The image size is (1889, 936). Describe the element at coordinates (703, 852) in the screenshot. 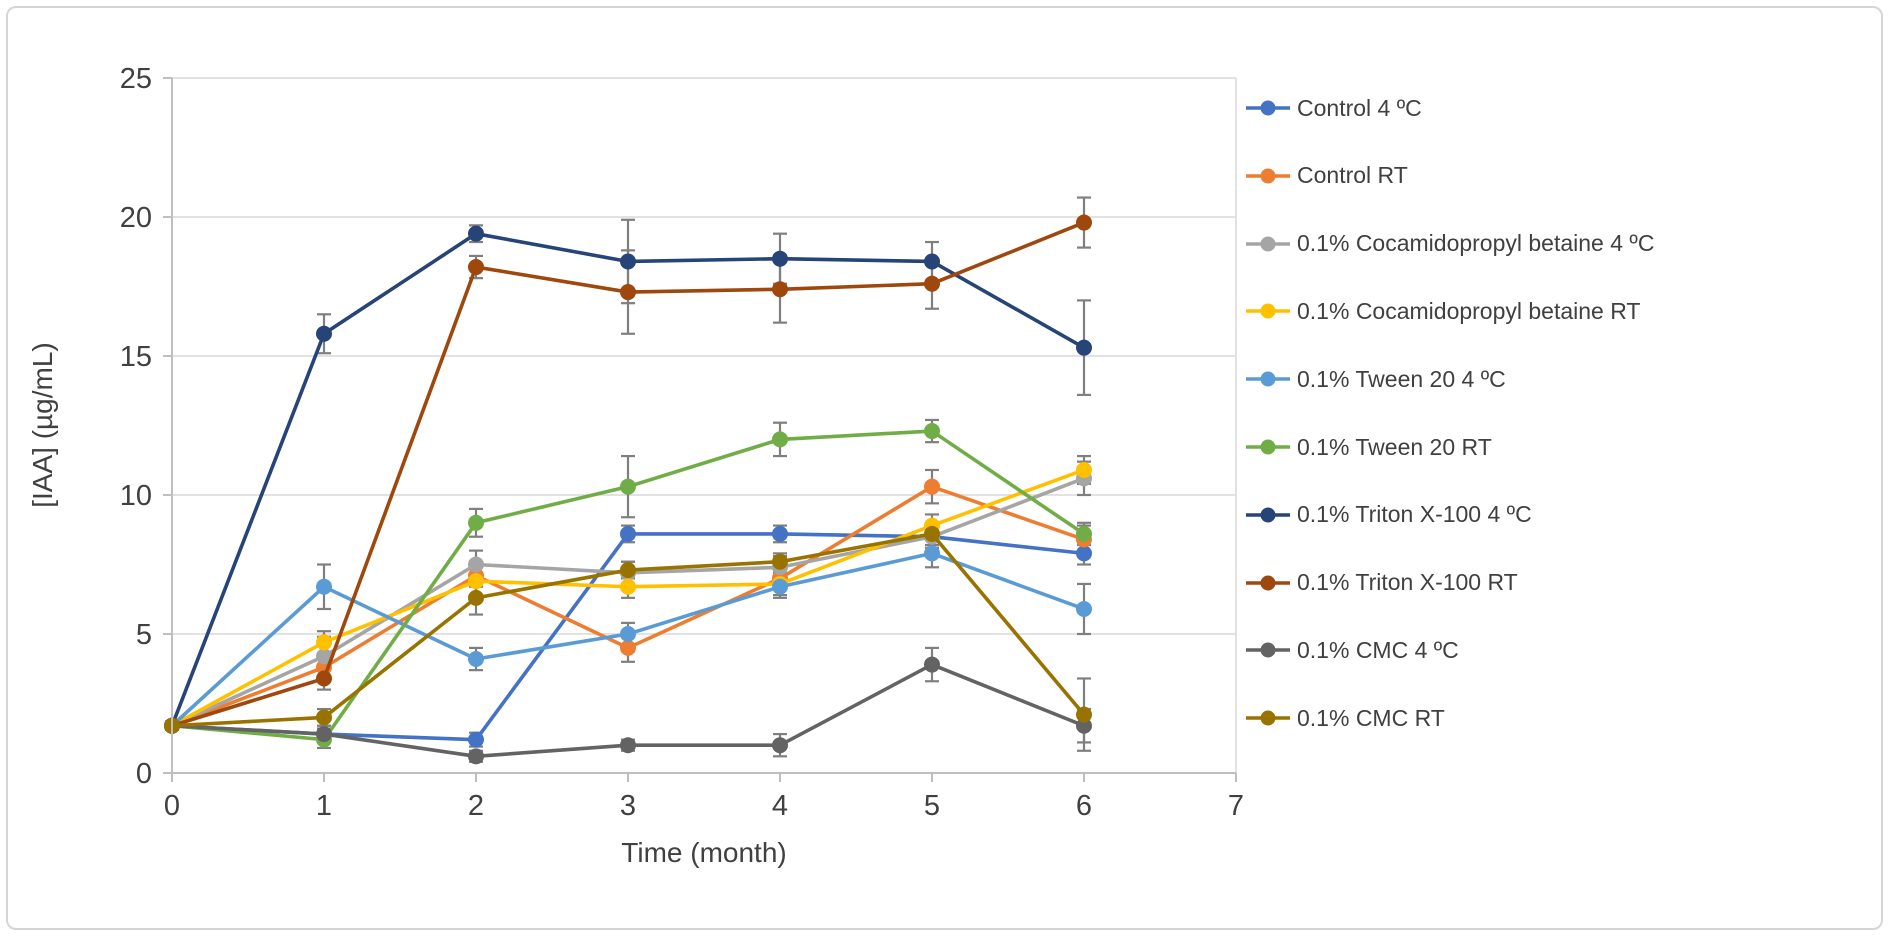

I see `x-axis-title: Time (month)` at that location.